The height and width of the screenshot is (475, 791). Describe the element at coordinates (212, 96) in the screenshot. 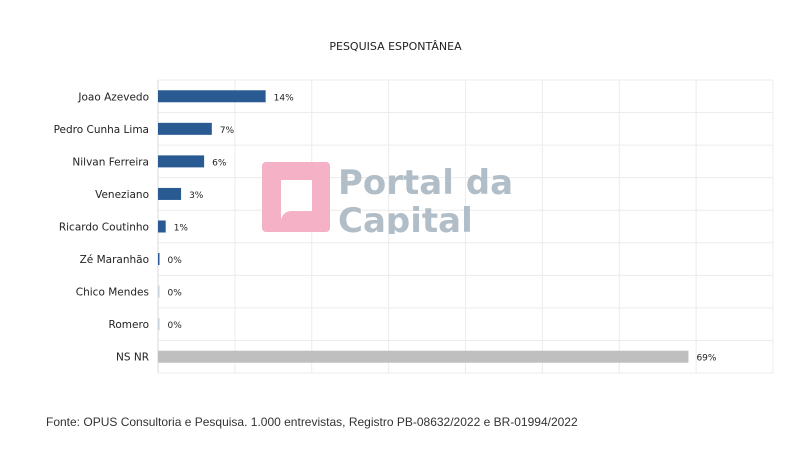

I see `bar-joao-azevedo` at that location.